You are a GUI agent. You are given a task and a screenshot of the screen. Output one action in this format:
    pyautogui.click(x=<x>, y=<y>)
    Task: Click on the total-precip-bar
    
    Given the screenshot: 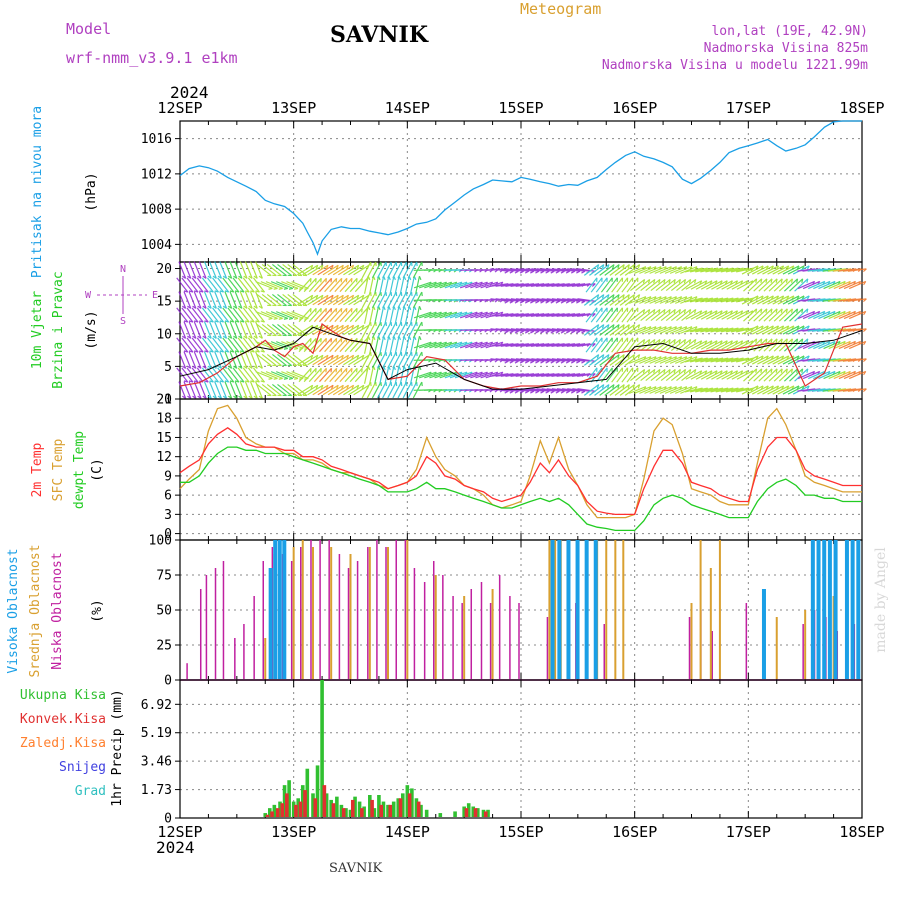 What is the action you would take?
    pyautogui.click(x=421, y=810)
    